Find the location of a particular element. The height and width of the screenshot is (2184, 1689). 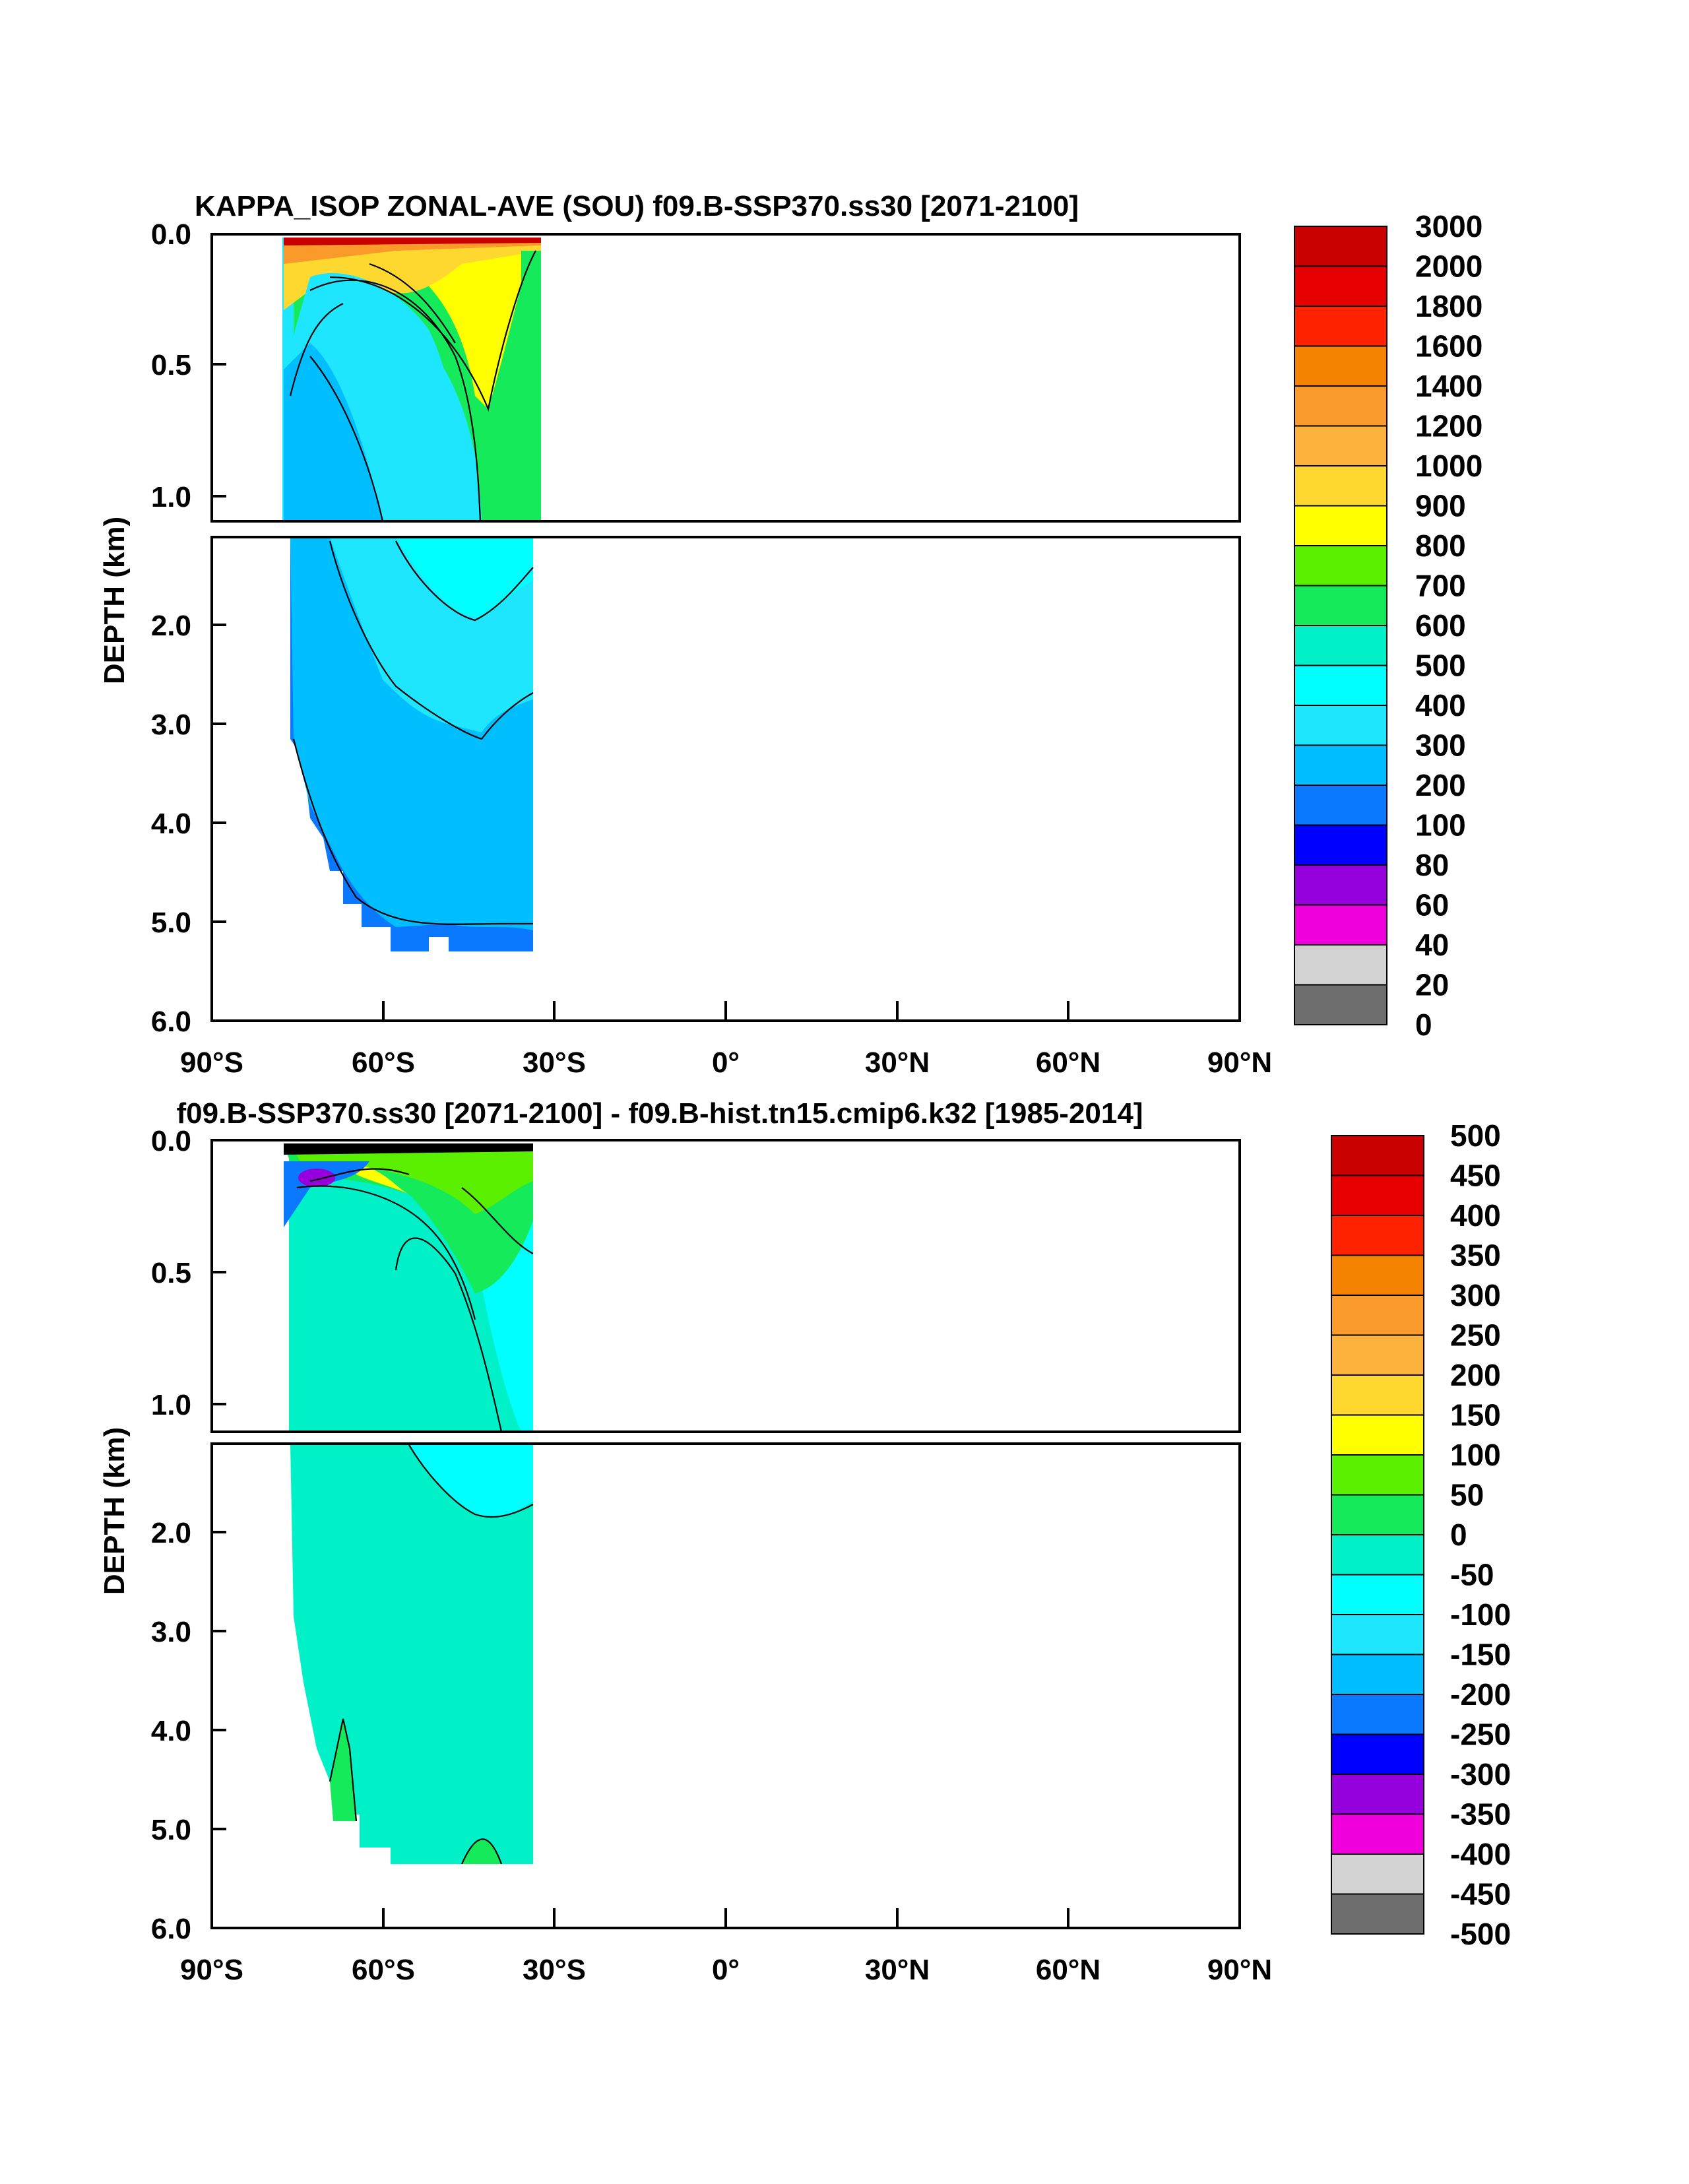

cb2-label-7: 150 is located at coordinates (1475, 1415).